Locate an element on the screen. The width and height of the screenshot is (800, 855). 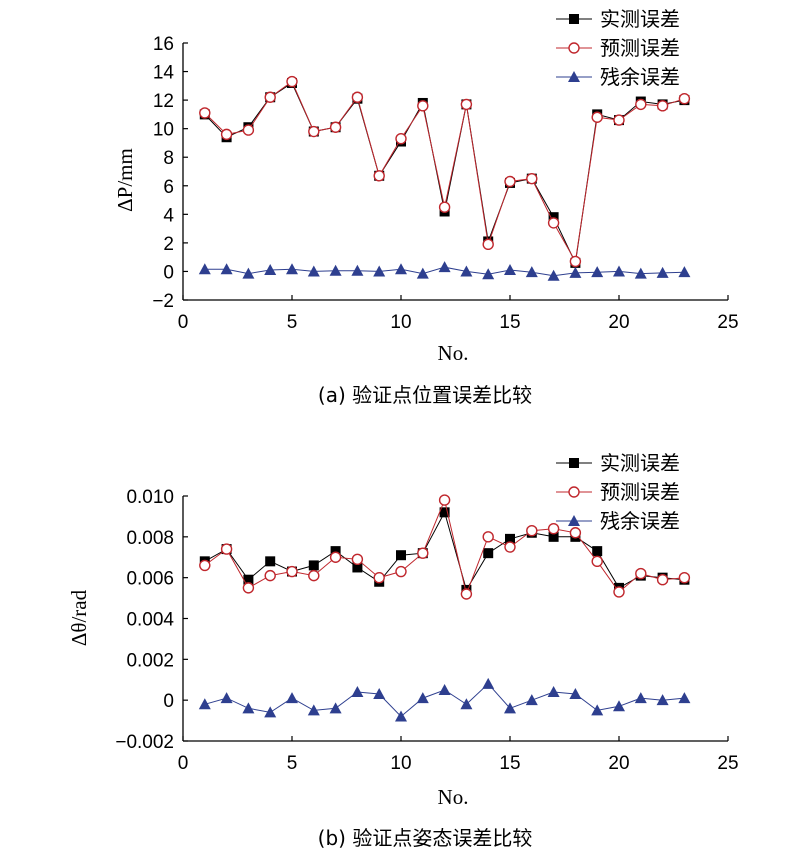
y-tick-label: 0.008 is located at coordinates (150, 538).